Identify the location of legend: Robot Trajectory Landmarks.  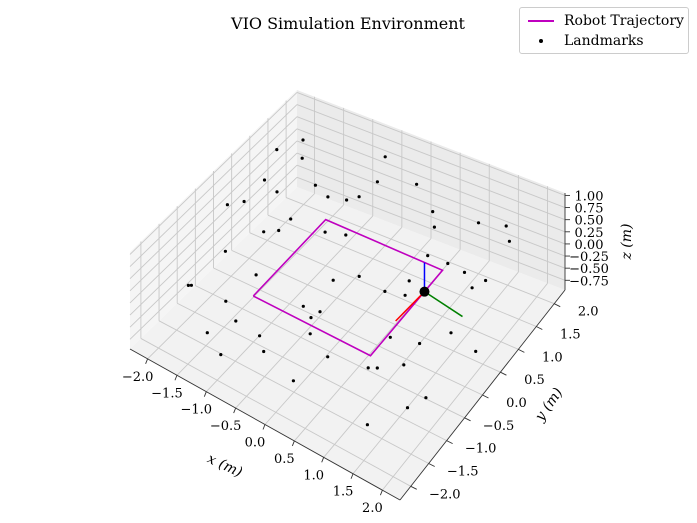
(604, 30).